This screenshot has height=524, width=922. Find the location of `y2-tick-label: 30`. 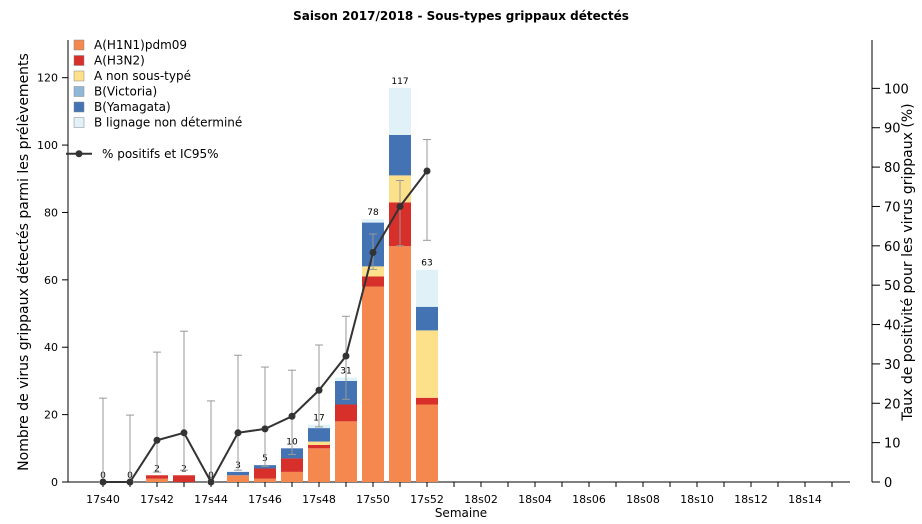

y2-tick-label: 30 is located at coordinates (892, 365).